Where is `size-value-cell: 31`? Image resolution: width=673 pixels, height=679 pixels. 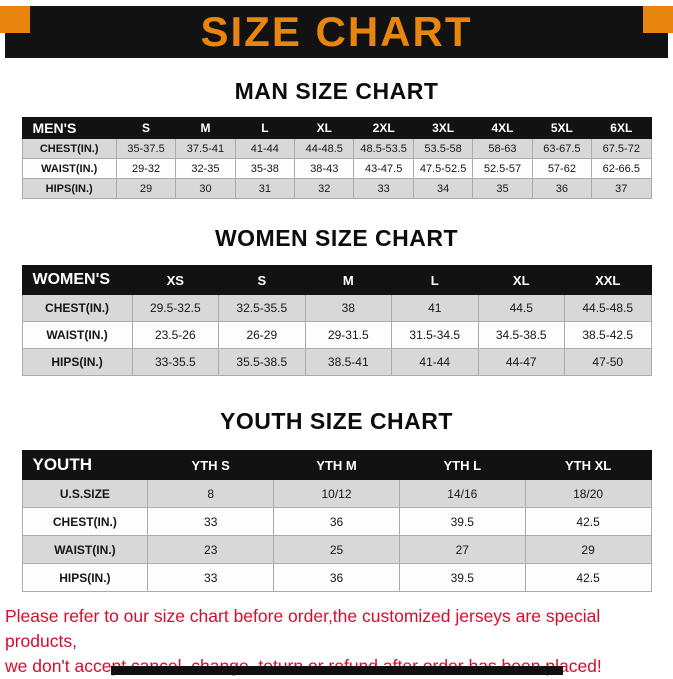 size-value-cell: 31 is located at coordinates (265, 188).